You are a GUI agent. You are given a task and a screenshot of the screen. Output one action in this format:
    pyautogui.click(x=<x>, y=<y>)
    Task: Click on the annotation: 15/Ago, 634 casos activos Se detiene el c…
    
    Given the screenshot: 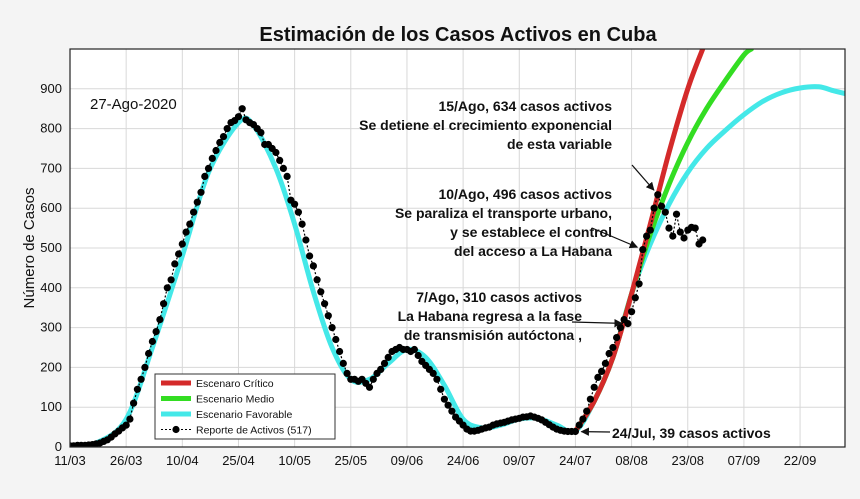 What is the action you would take?
    pyautogui.click(x=507, y=144)
    